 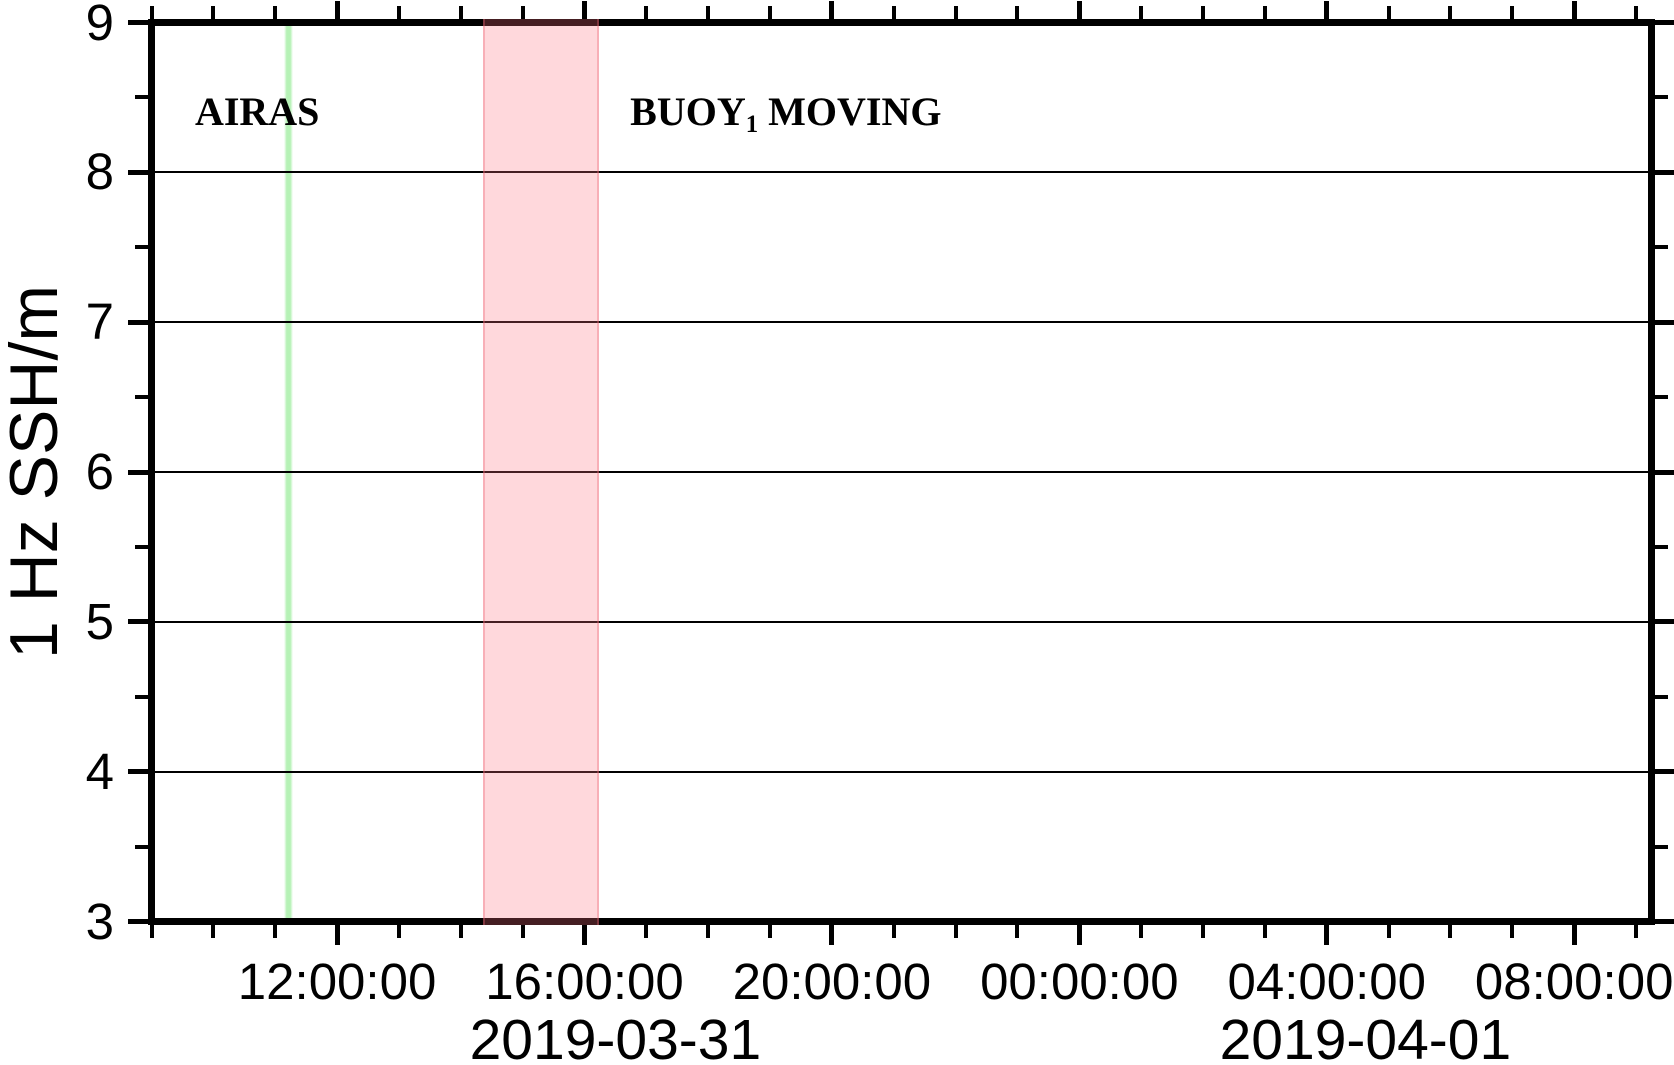 I want to click on x-tick-label: 04:00:00, so click(x=1327, y=981).